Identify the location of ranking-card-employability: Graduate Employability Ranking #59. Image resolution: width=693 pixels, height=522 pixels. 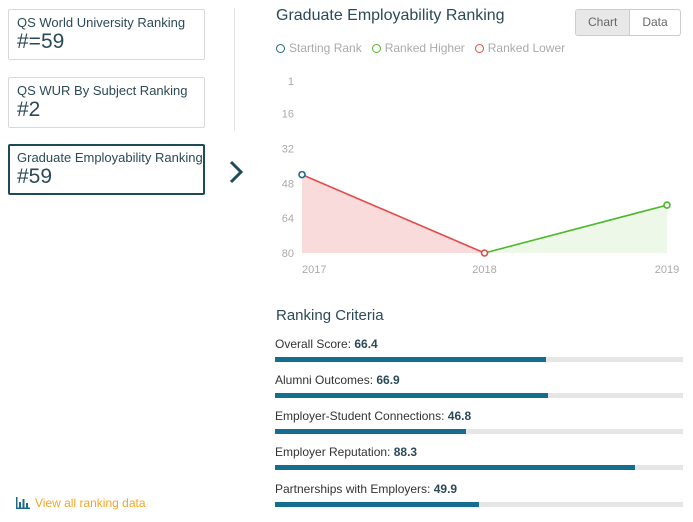
(106, 169).